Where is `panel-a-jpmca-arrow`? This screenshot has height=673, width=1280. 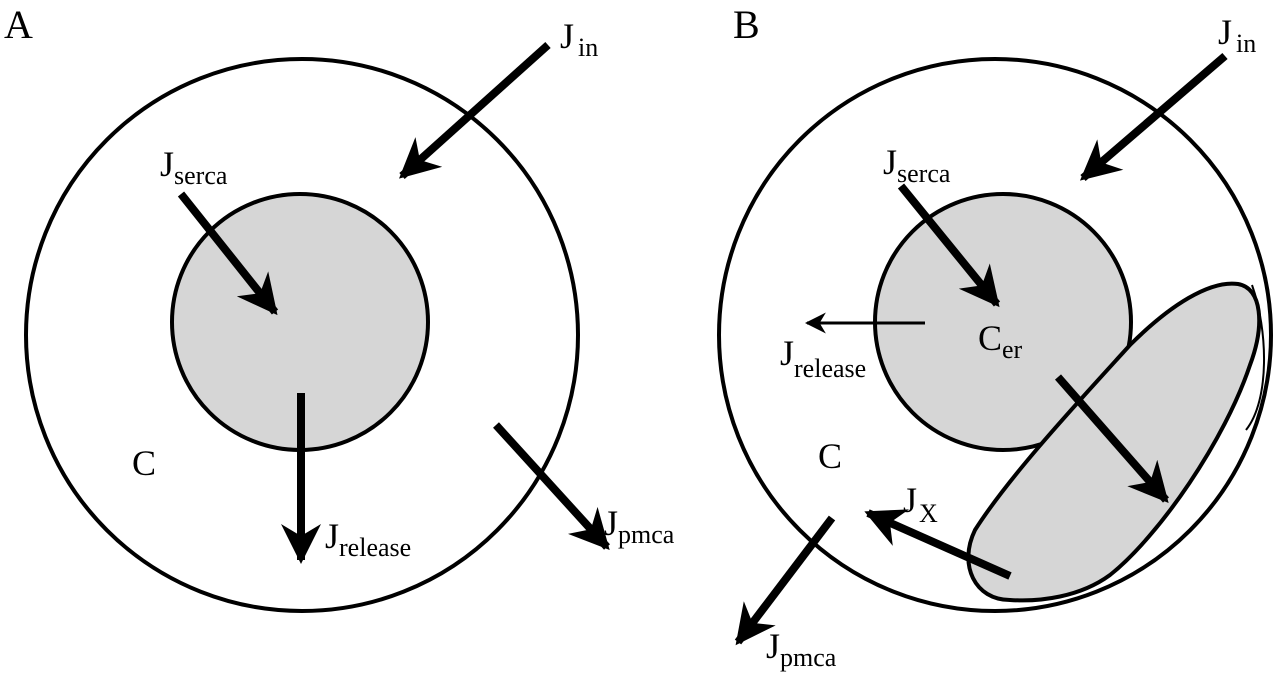
panel-a-jpmca-arrow is located at coordinates (551, 486).